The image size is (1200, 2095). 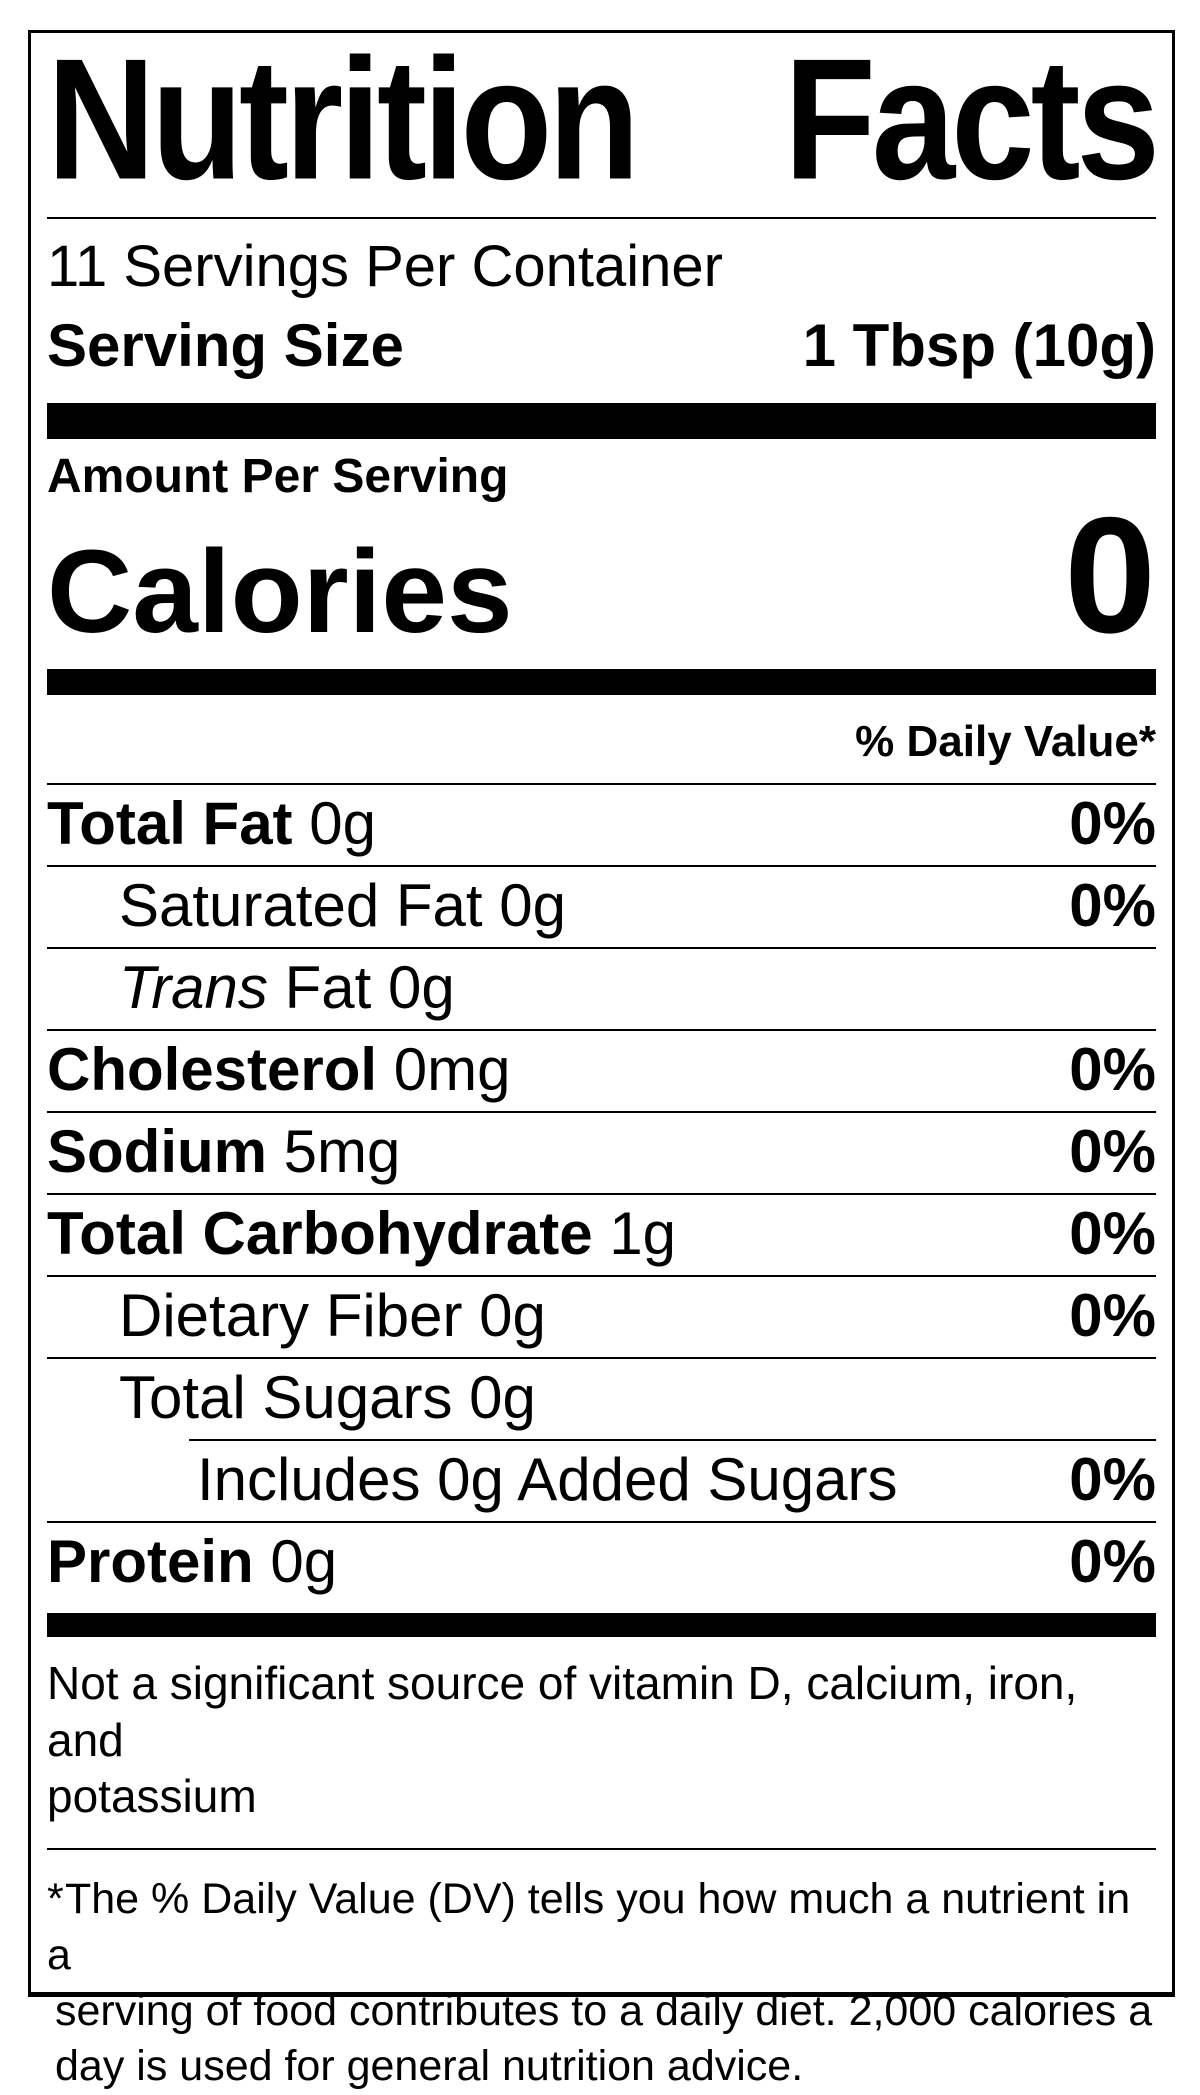 What do you see at coordinates (225, 345) in the screenshot?
I see `serving-size-label: Serving Size` at bounding box center [225, 345].